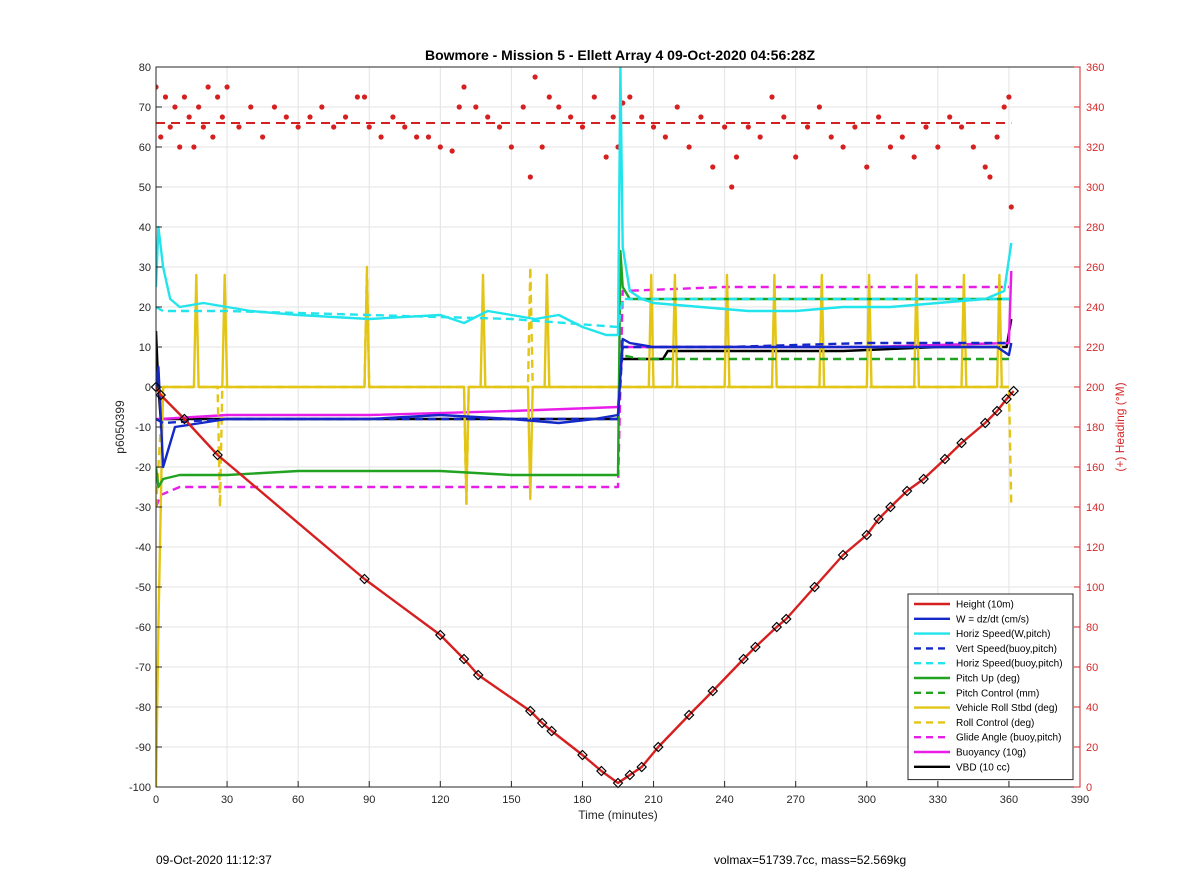 This screenshot has height=885, width=1200. I want to click on legend-label: Vehicle Roll Stbd (deg), so click(1007, 708).